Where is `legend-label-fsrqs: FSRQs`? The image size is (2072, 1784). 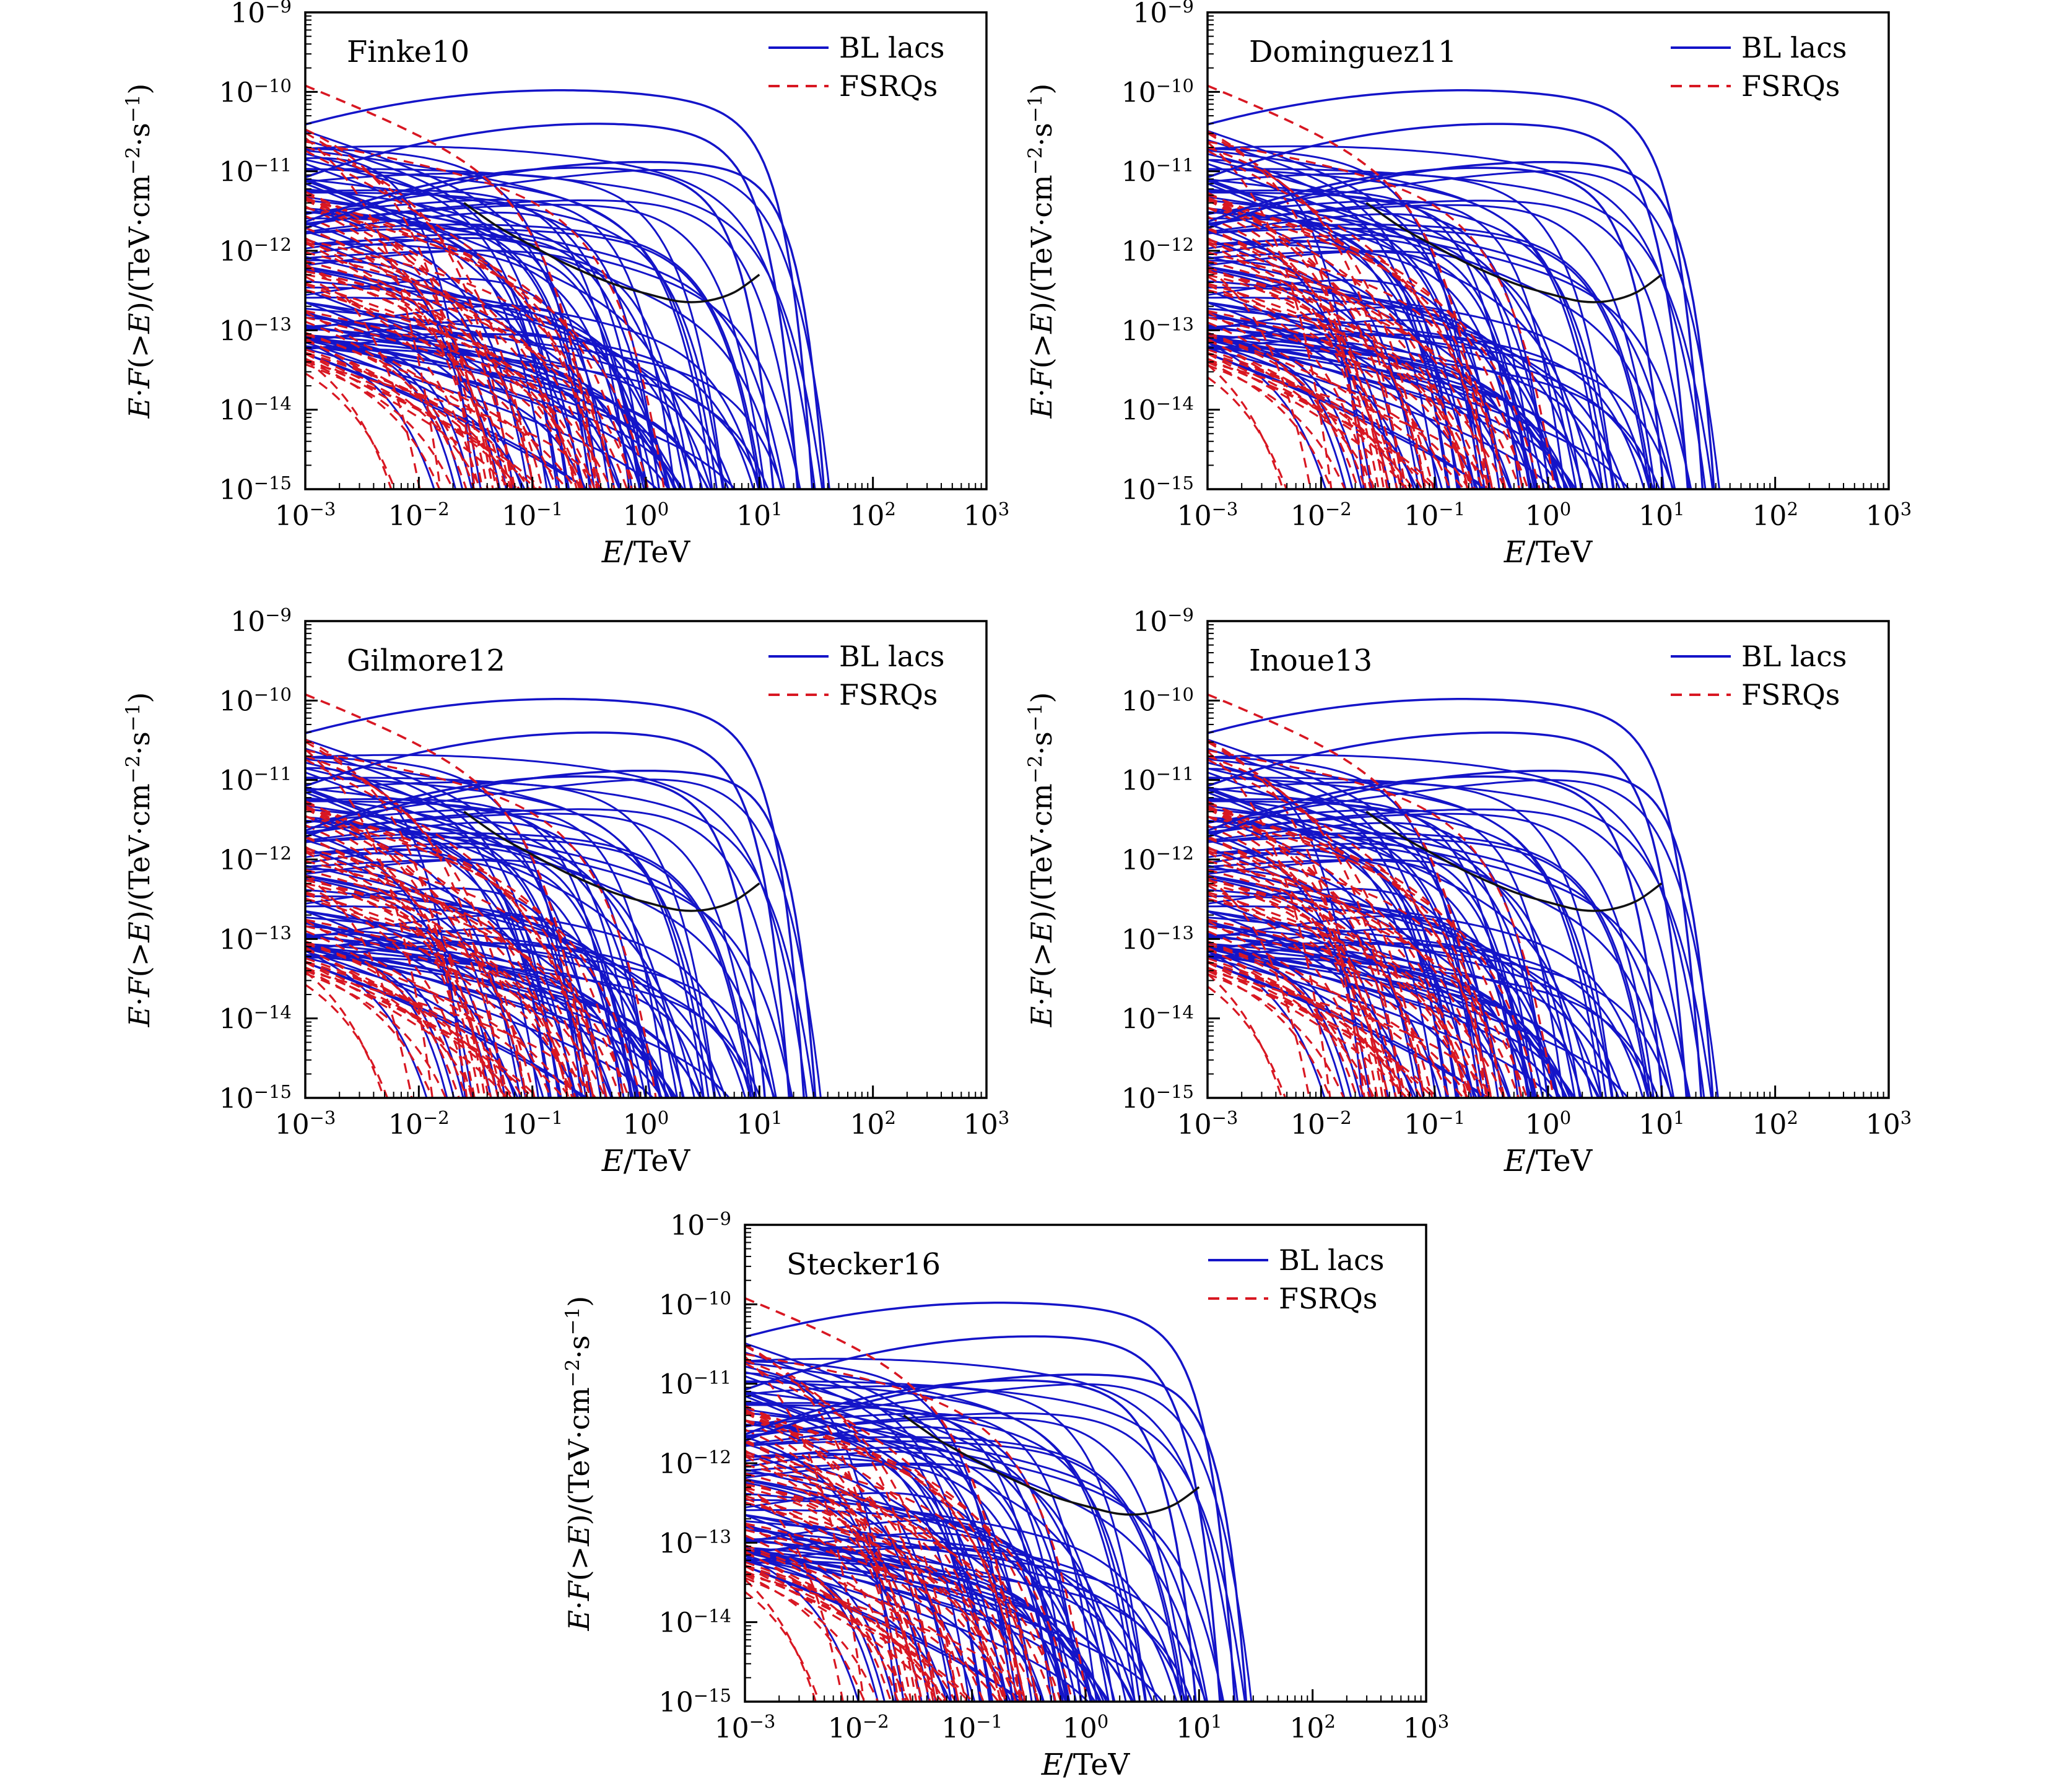
legend-label-fsrqs: FSRQs is located at coordinates (1328, 1298).